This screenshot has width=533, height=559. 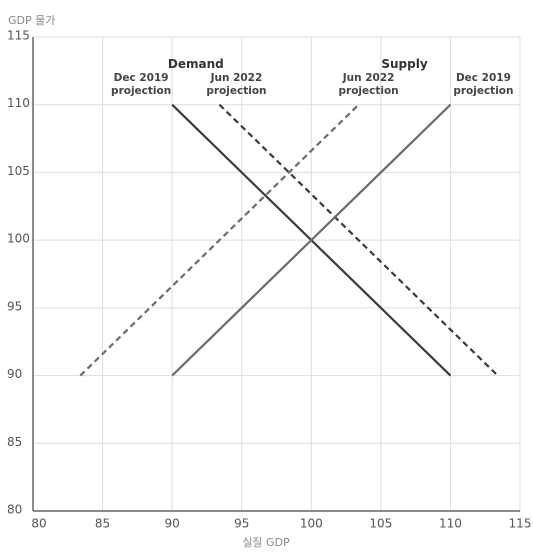 What do you see at coordinates (18, 103) in the screenshot?
I see `y-tick-label: 110` at bounding box center [18, 103].